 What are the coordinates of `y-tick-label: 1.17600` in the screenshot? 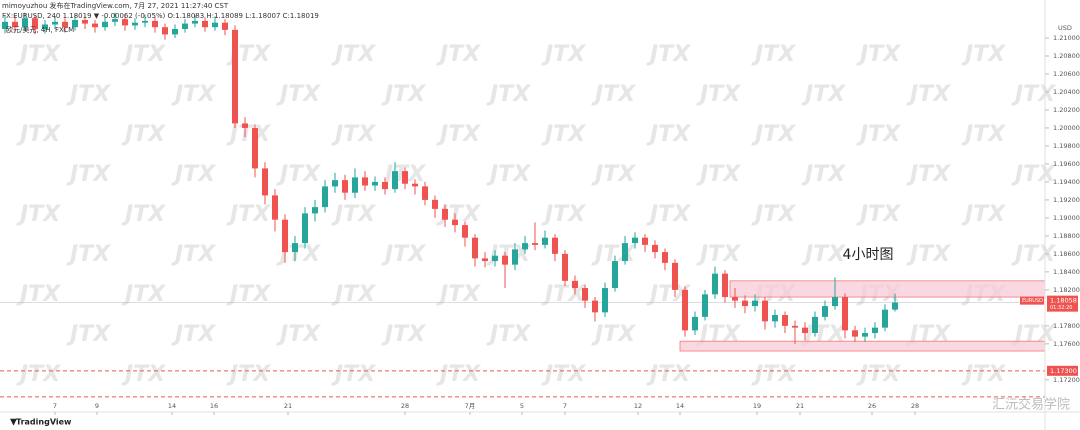 It's located at (1066, 344).